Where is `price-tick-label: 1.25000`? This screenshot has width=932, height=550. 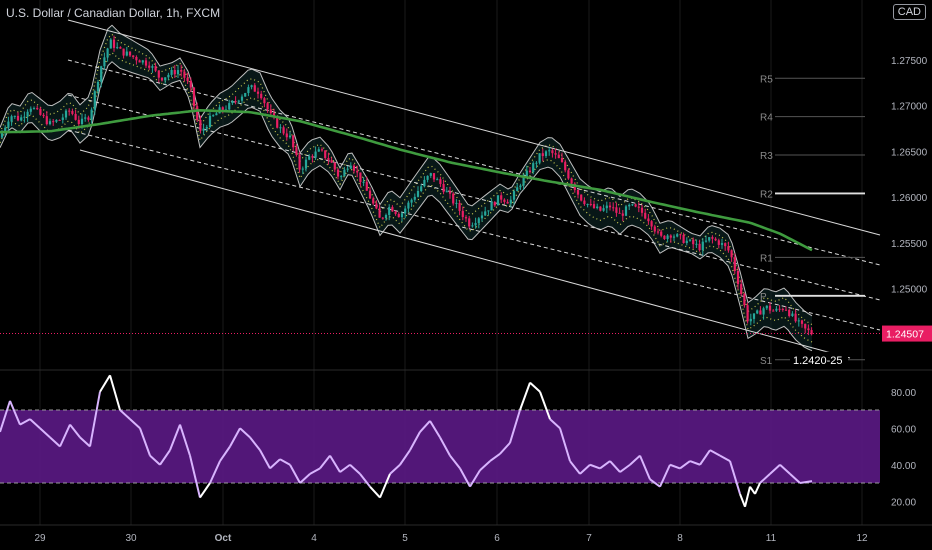
price-tick-label: 1.25000 is located at coordinates (909, 290).